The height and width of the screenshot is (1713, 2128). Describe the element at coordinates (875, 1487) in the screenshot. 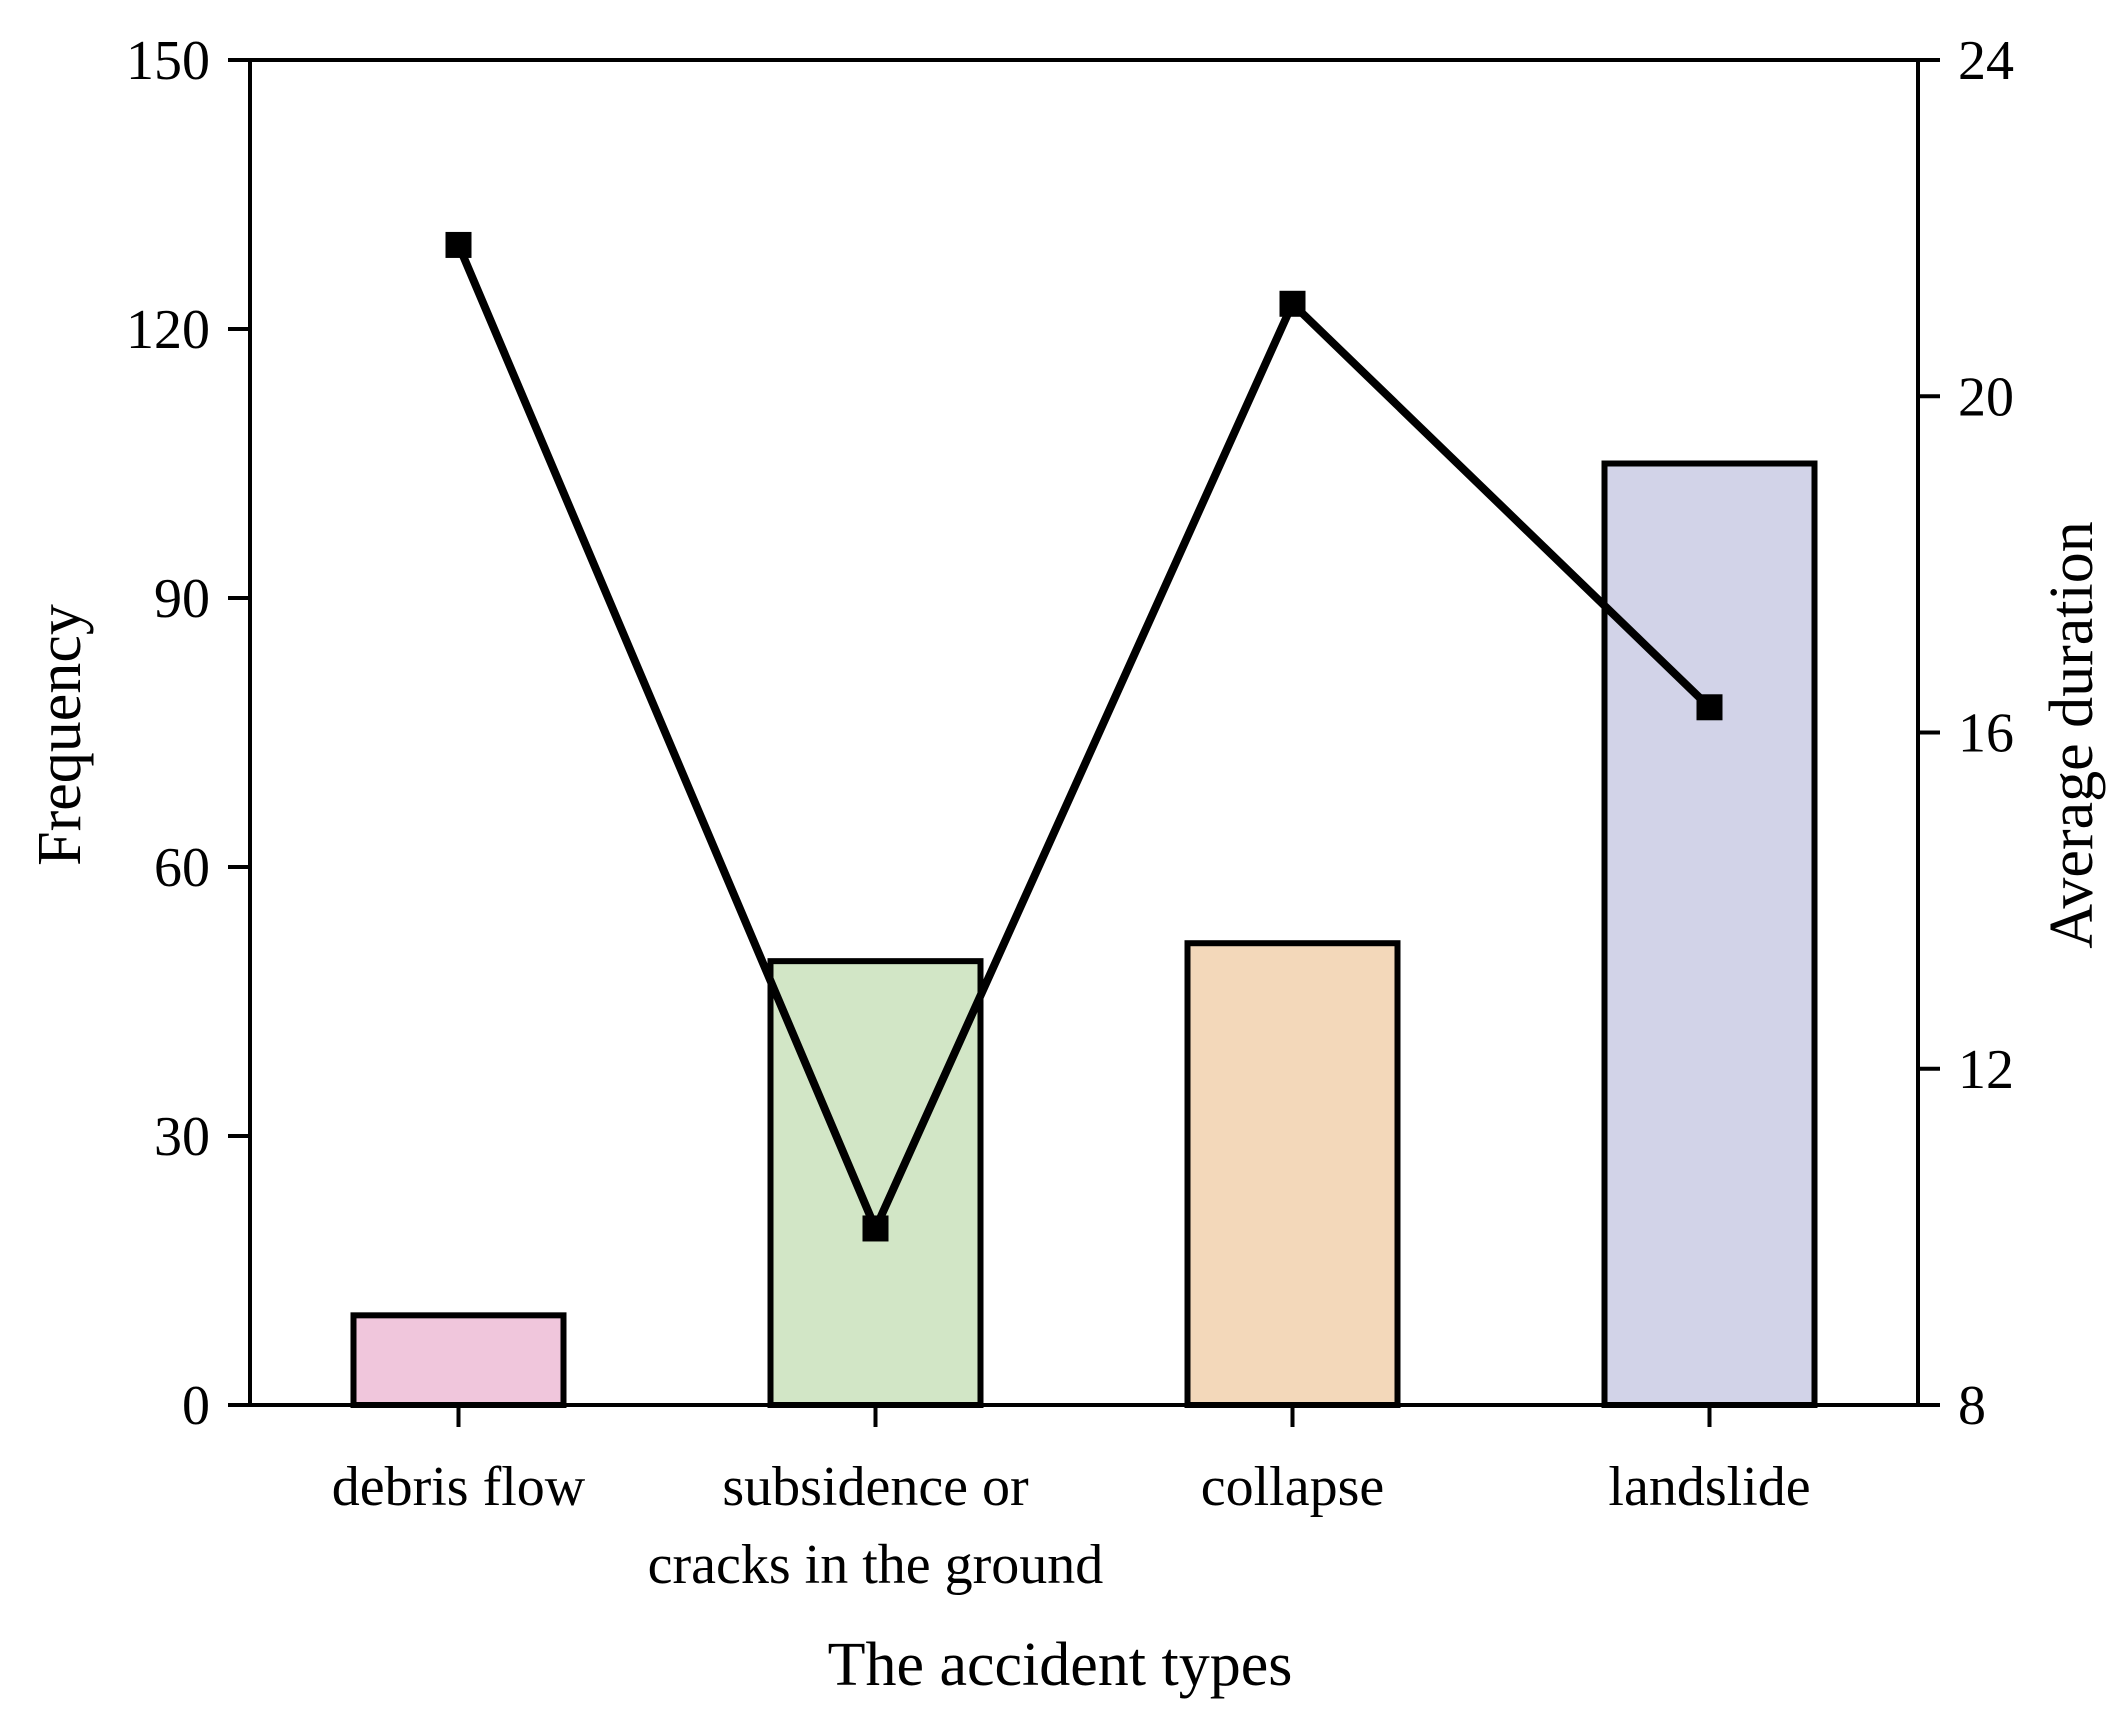

I see `x-tick-label-1-0: subsidence or` at that location.